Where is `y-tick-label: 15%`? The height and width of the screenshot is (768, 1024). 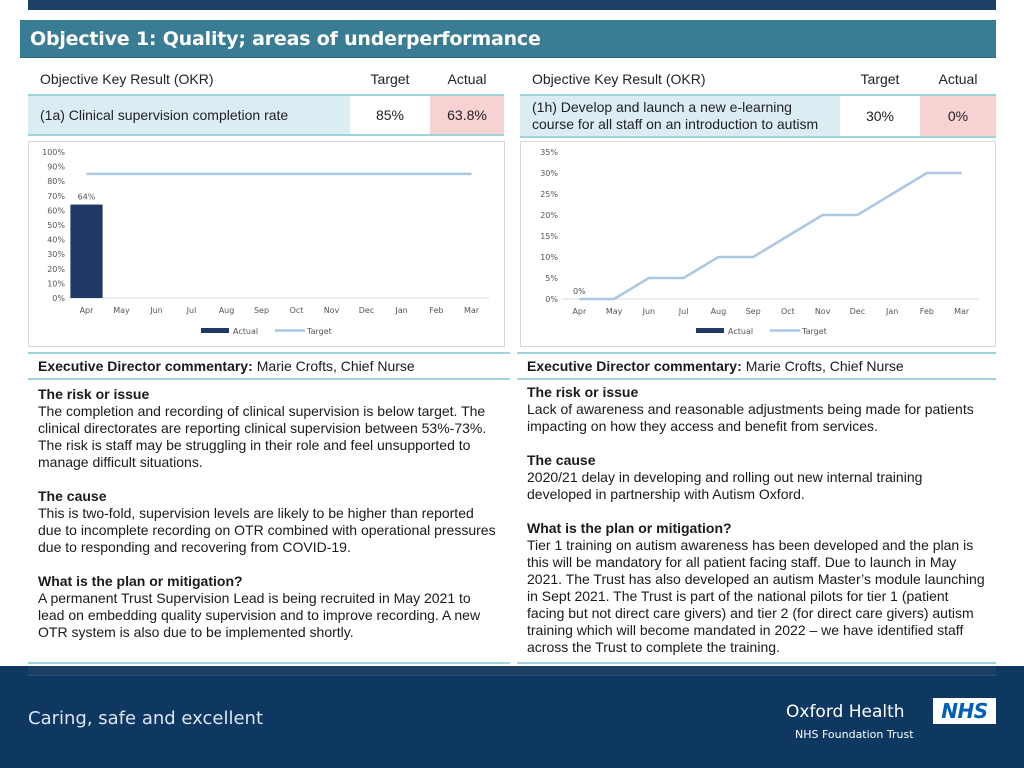 y-tick-label: 15% is located at coordinates (549, 236).